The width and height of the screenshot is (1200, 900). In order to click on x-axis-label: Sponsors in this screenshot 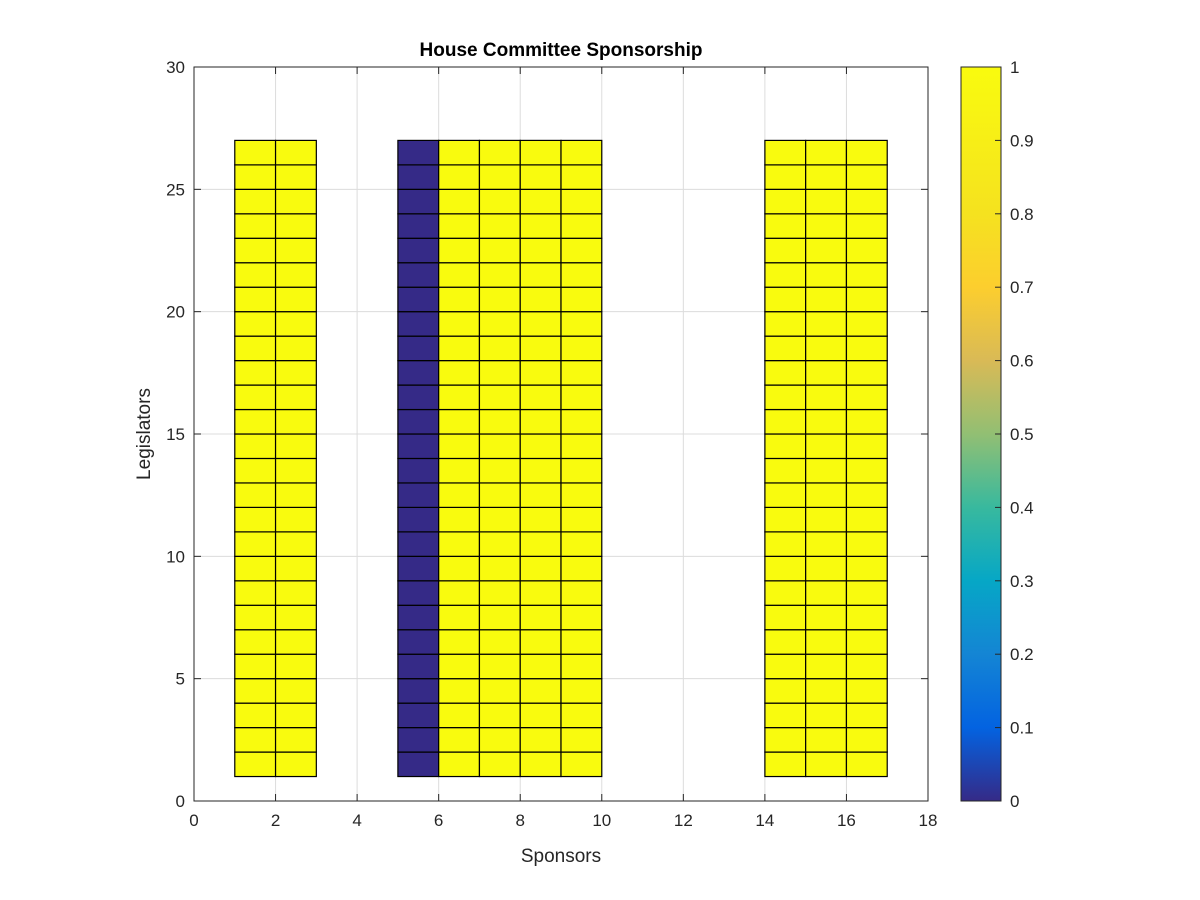, I will do `click(561, 856)`.